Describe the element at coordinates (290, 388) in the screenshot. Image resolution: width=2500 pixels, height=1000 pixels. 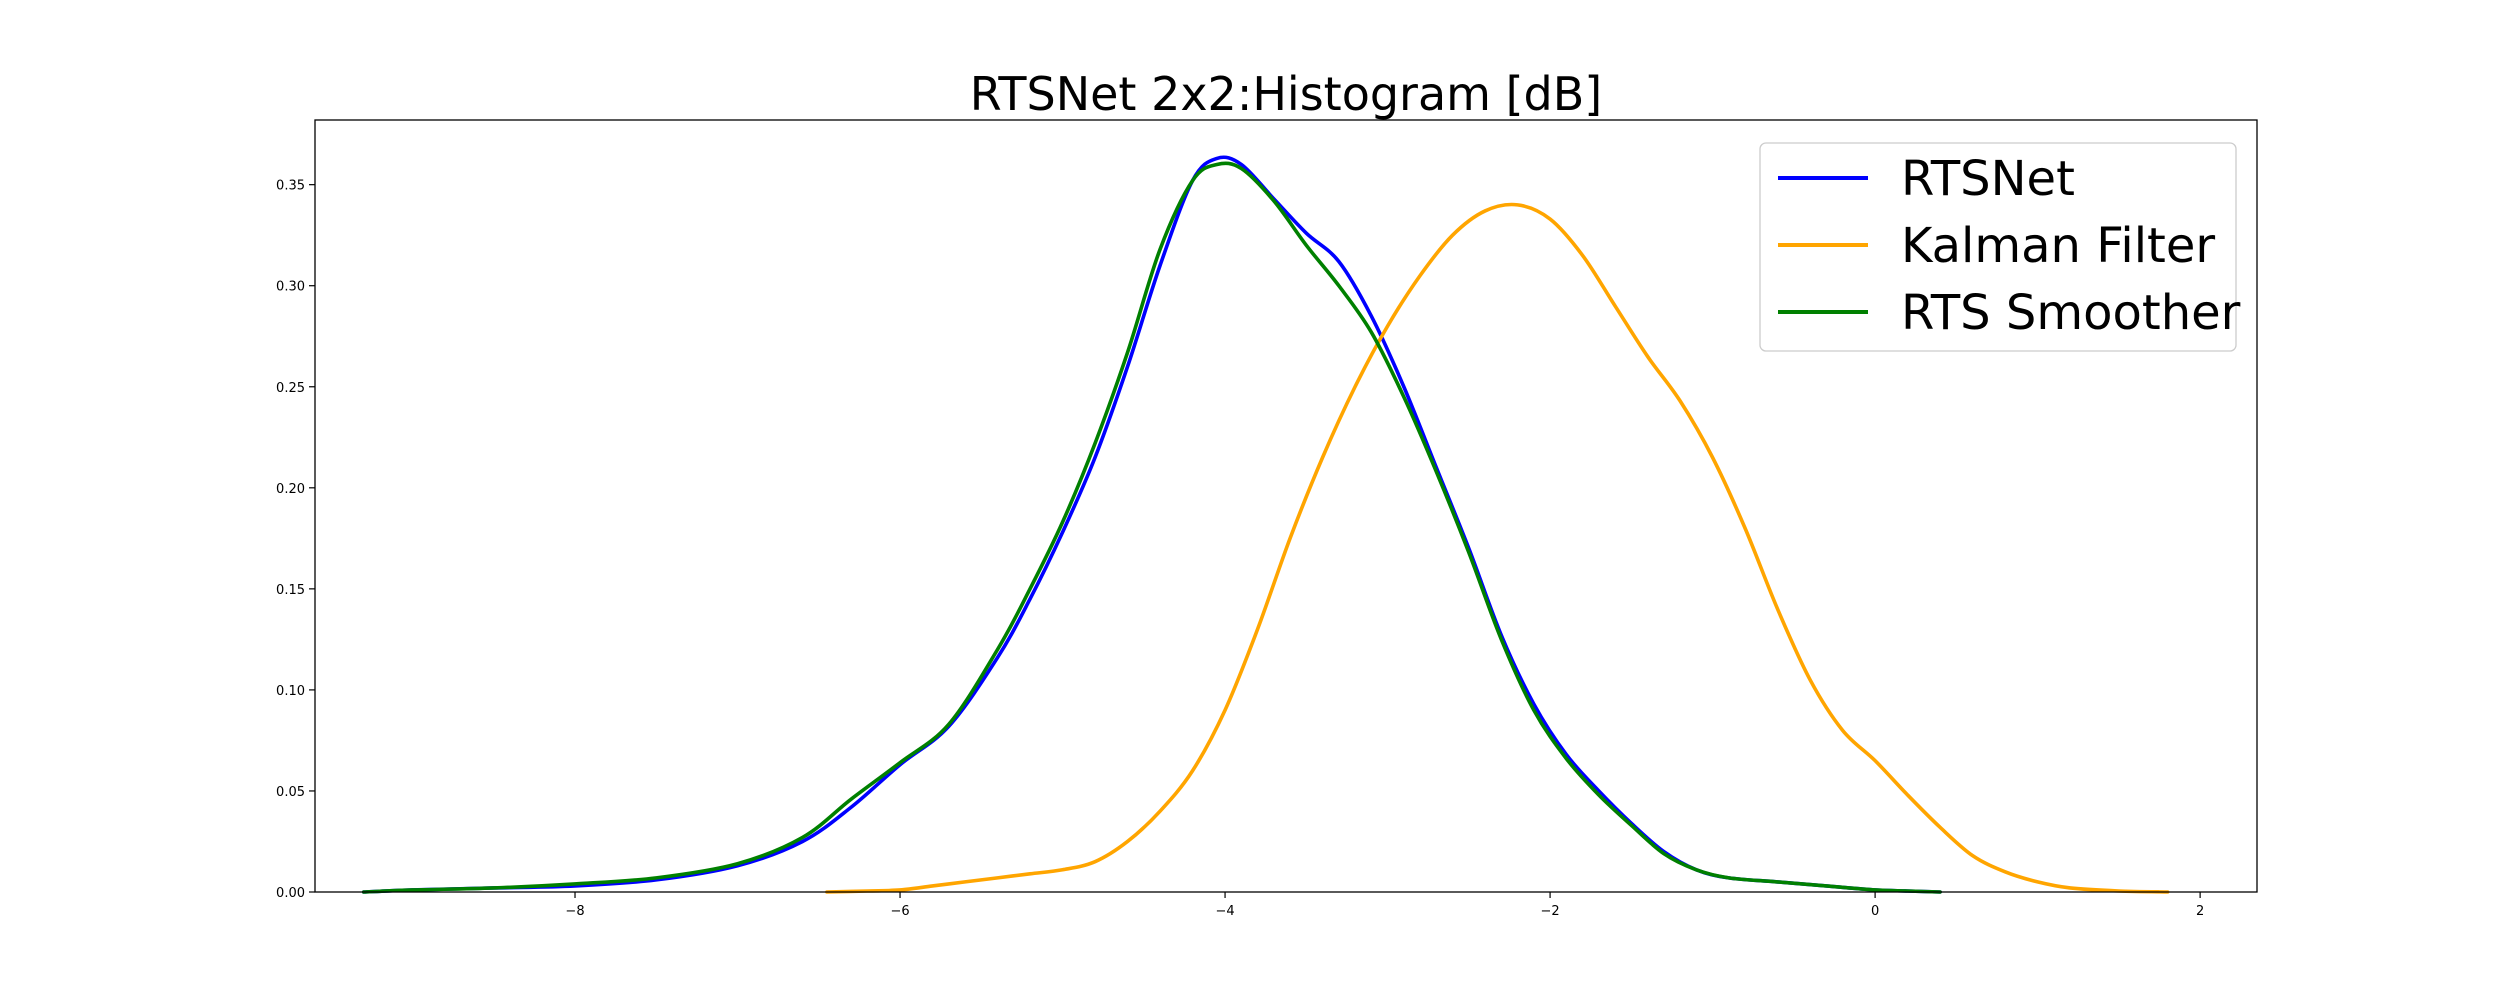
I see `y-tick-label: 0.25` at that location.